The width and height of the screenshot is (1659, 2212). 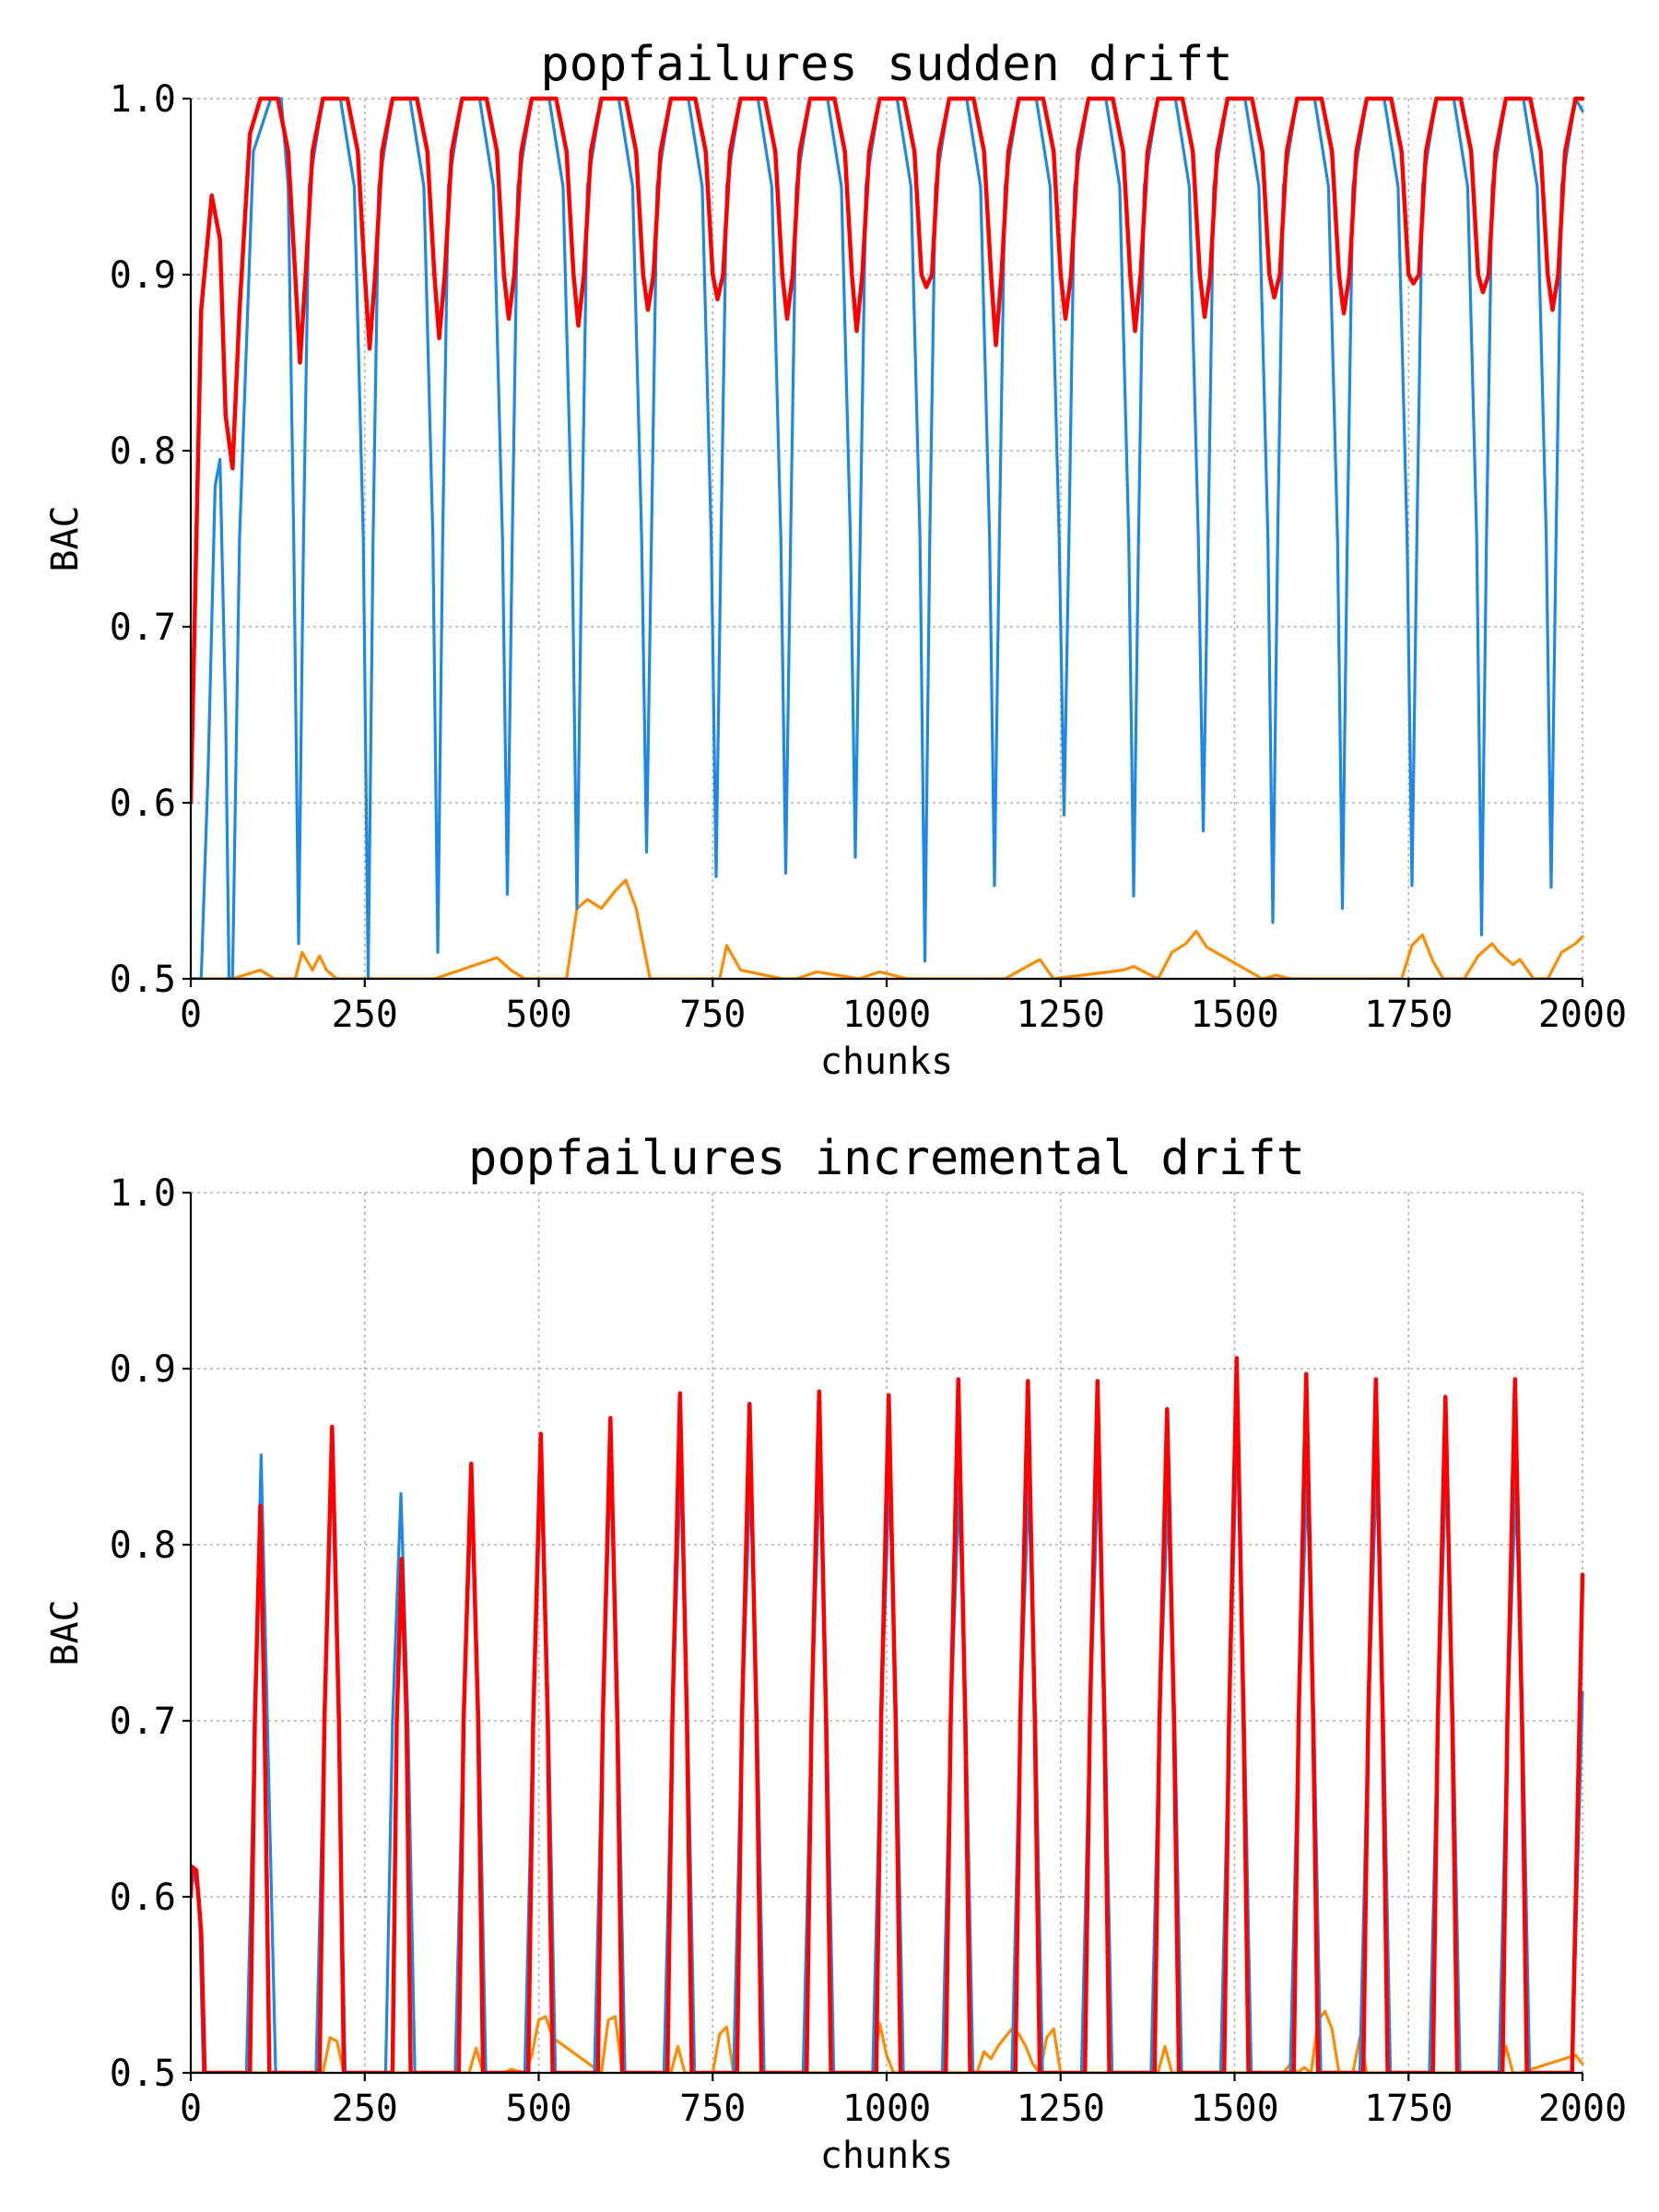 I want to click on chart-title: popfailures incremental drift, so click(x=886, y=1158).